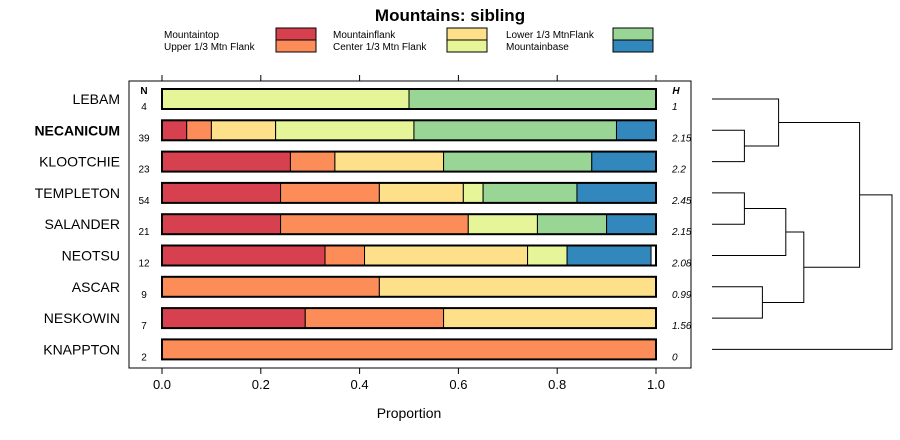 The width and height of the screenshot is (900, 440). What do you see at coordinates (312, 162) in the screenshot?
I see `bar-segment-klootchie-upper-1-3-mtn-flank` at bounding box center [312, 162].